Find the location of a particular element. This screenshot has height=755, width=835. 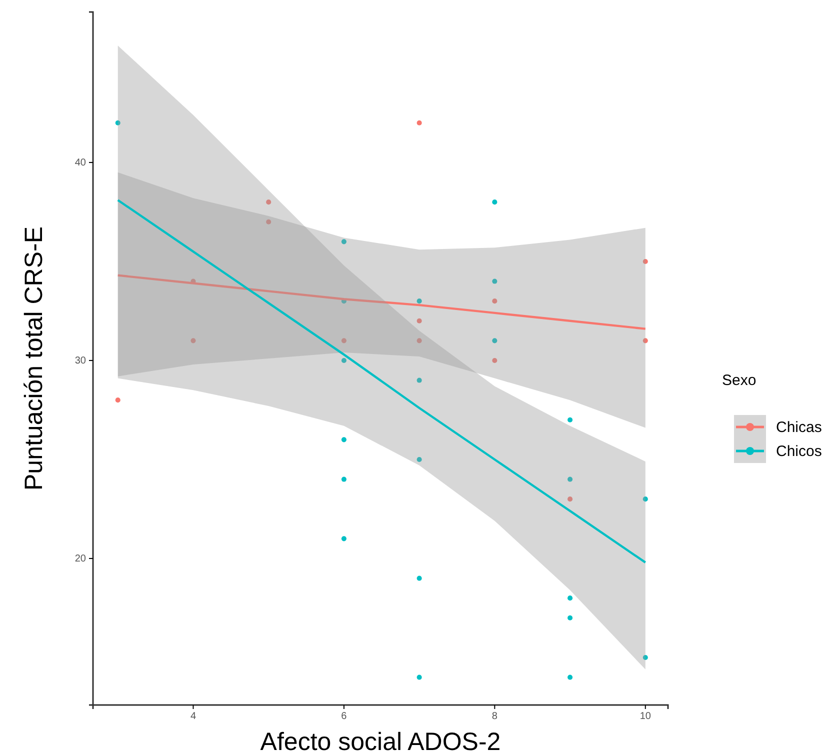

y-tick-label: 30 is located at coordinates (80, 361).